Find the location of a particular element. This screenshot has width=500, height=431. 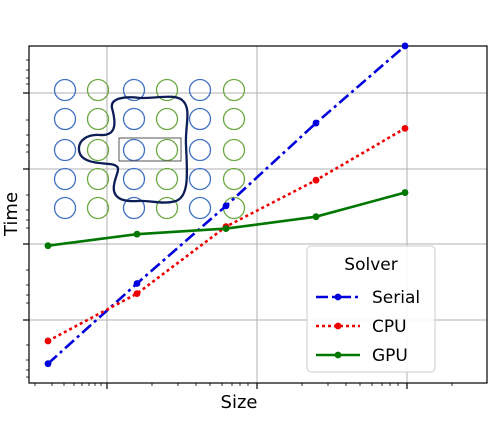

legend-box is located at coordinates (371, 309).